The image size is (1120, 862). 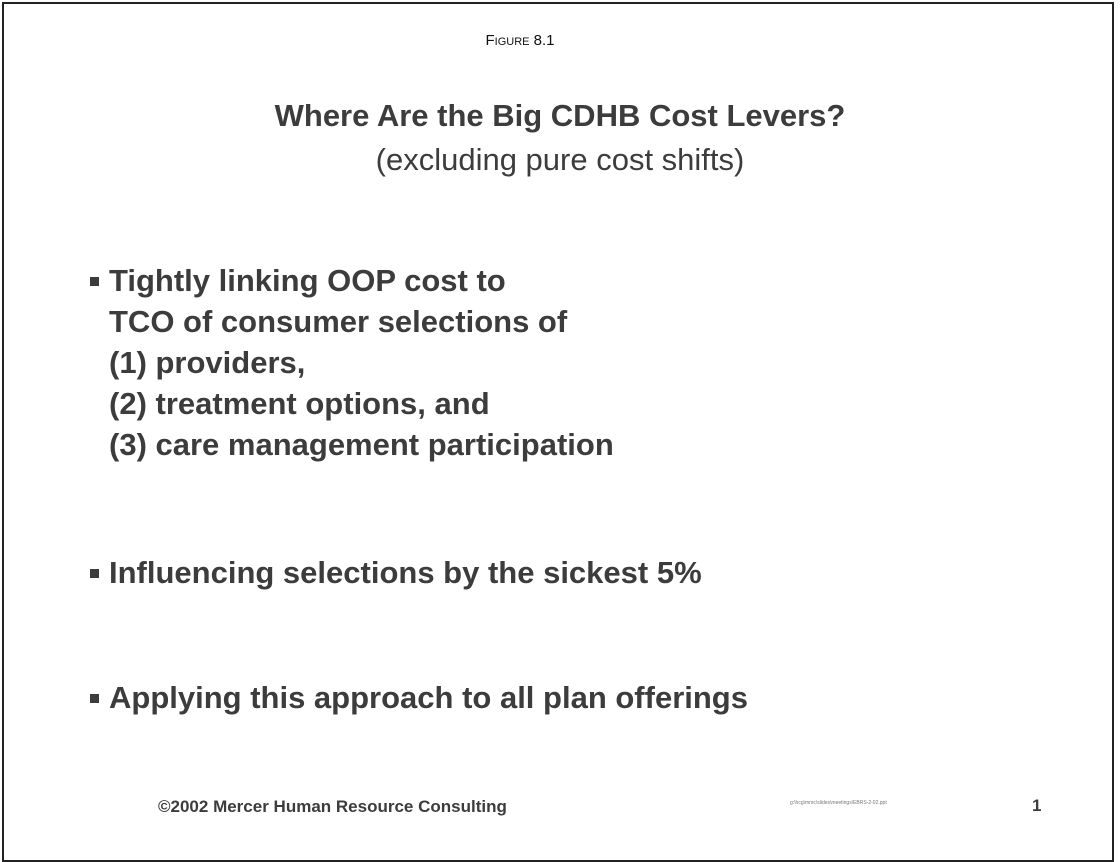 I want to click on bullet: Influencing selections by the sickest 5%, so click(x=396, y=572).